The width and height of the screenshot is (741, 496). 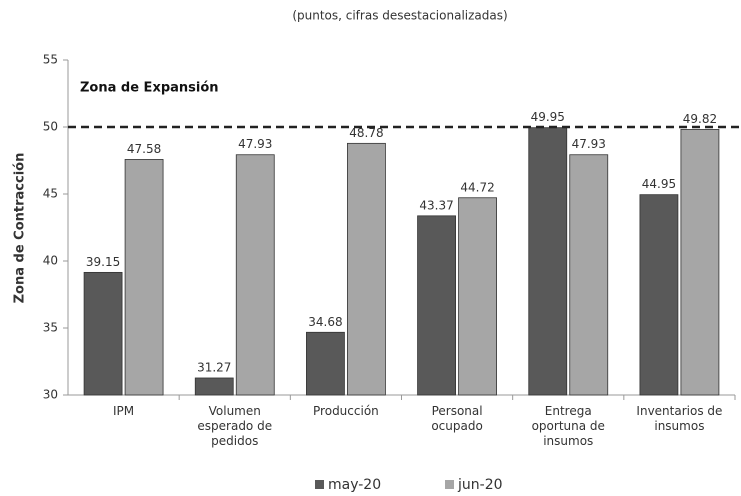 What do you see at coordinates (366, 133) in the screenshot?
I see `data-label: 48.78` at bounding box center [366, 133].